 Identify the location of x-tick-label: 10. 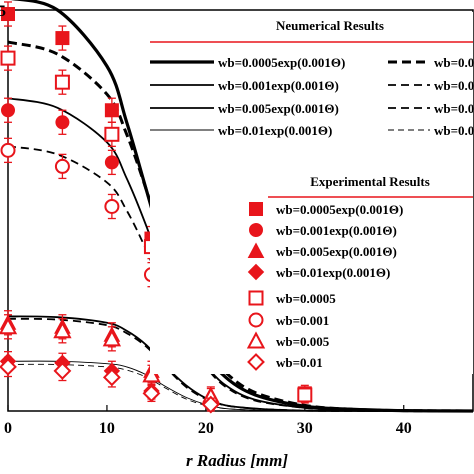
(107, 428).